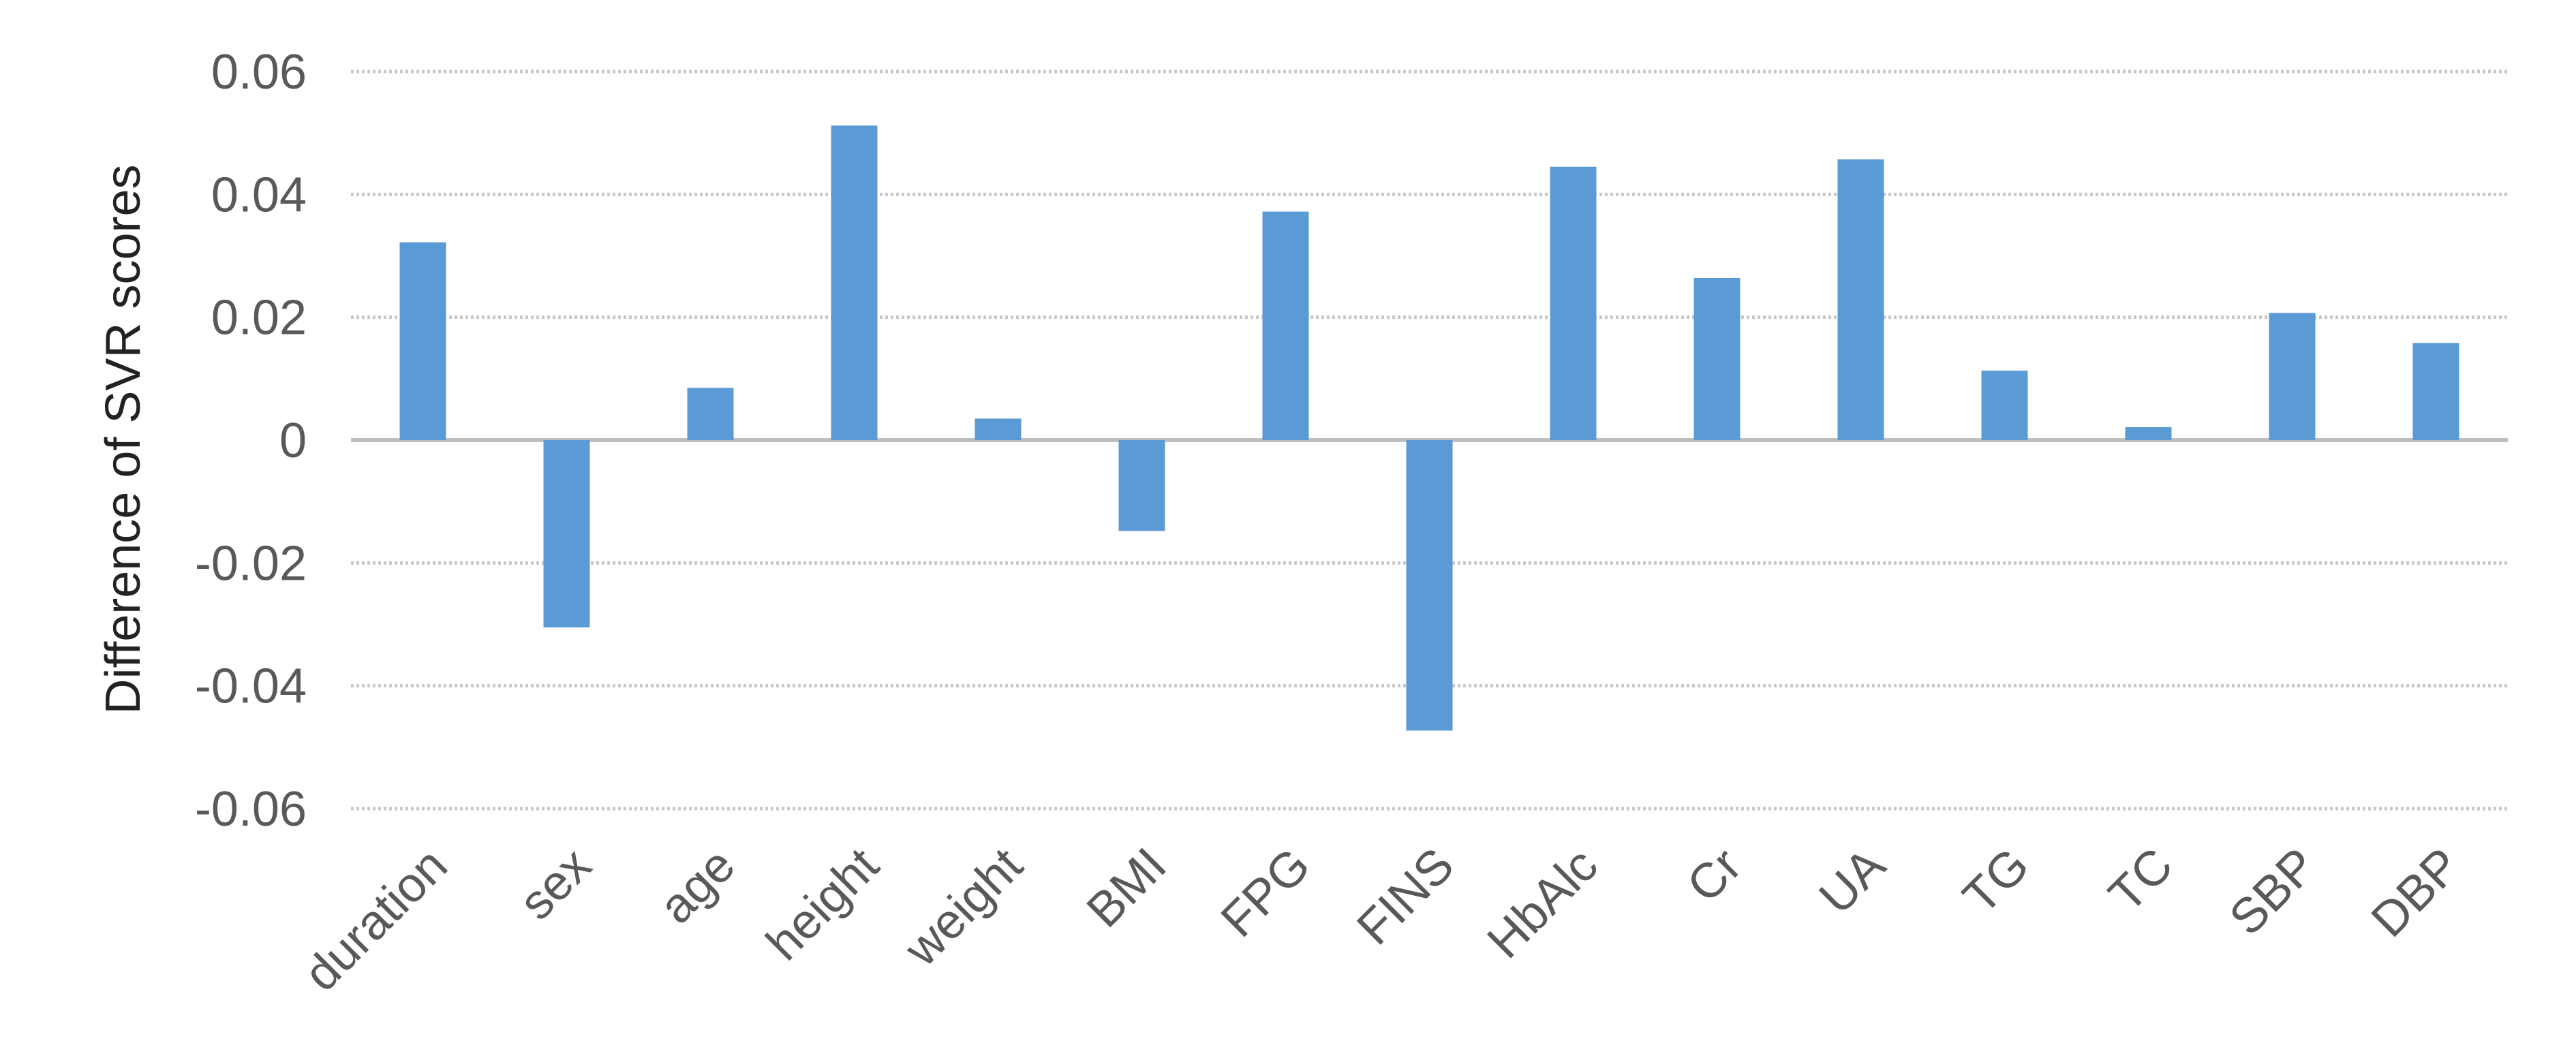 Image resolution: width=2576 pixels, height=1060 pixels. I want to click on x-tick-label: TC, so click(2140, 880).